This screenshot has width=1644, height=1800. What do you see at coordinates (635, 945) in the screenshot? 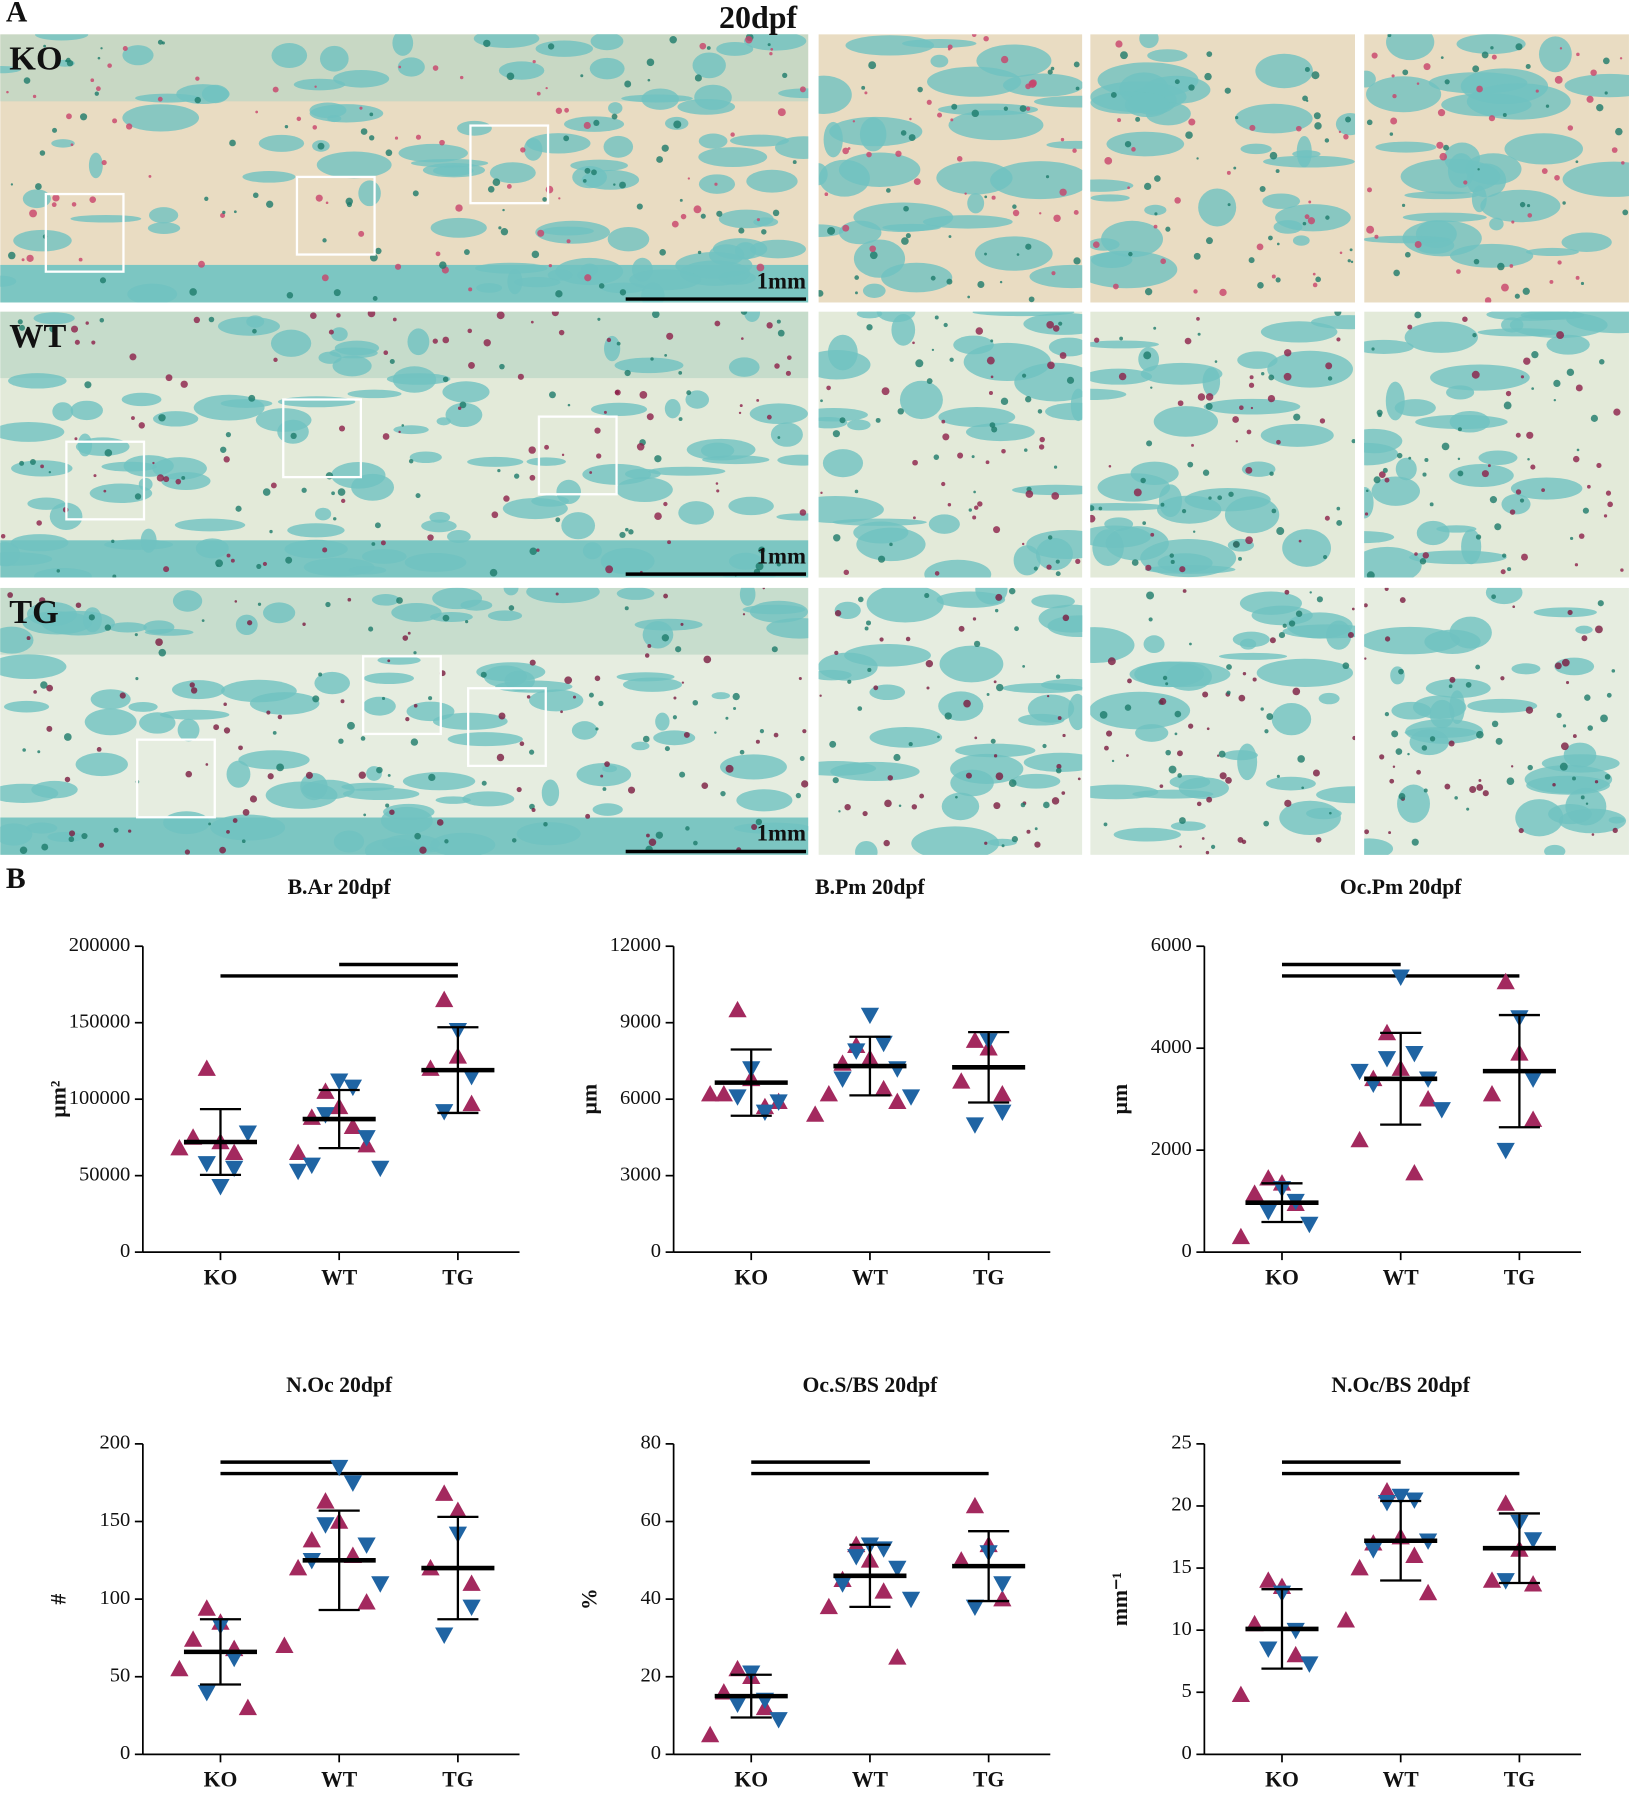
I see `y-tick-label: 12000` at bounding box center [635, 945].